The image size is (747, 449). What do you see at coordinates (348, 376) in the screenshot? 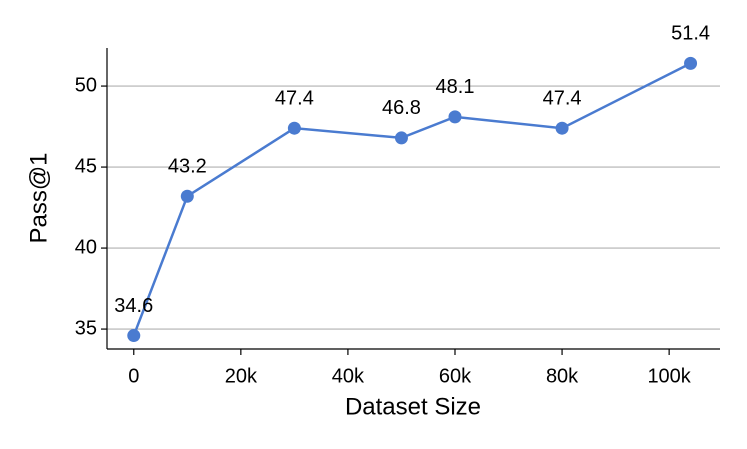
I see `x-tick-label: 40k` at bounding box center [348, 376].